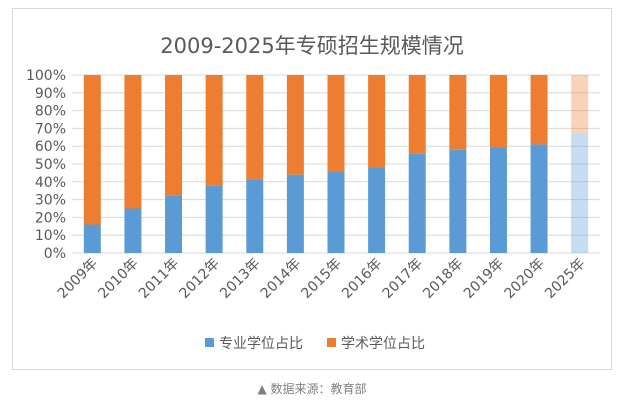 The width and height of the screenshot is (624, 405). I want to click on y-tick-label: 40%, so click(50, 183).